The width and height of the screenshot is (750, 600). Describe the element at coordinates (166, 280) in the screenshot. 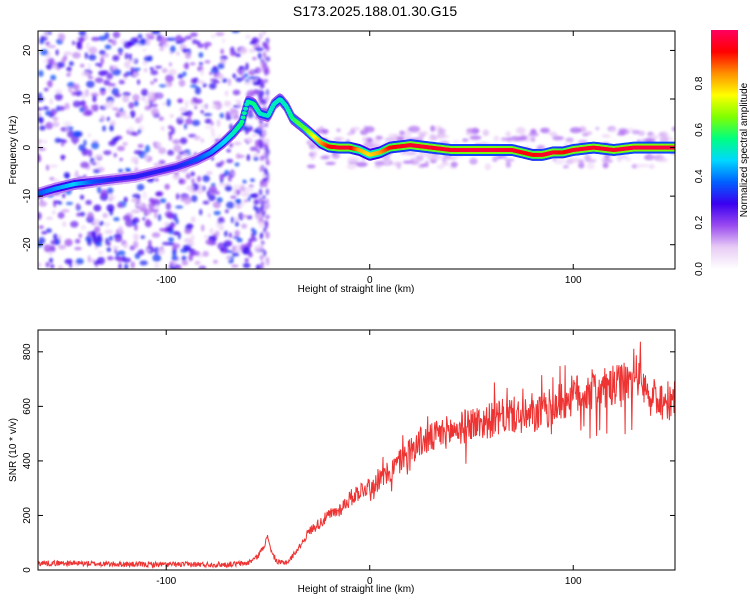

I see `x-tick-label: -100` at that location.